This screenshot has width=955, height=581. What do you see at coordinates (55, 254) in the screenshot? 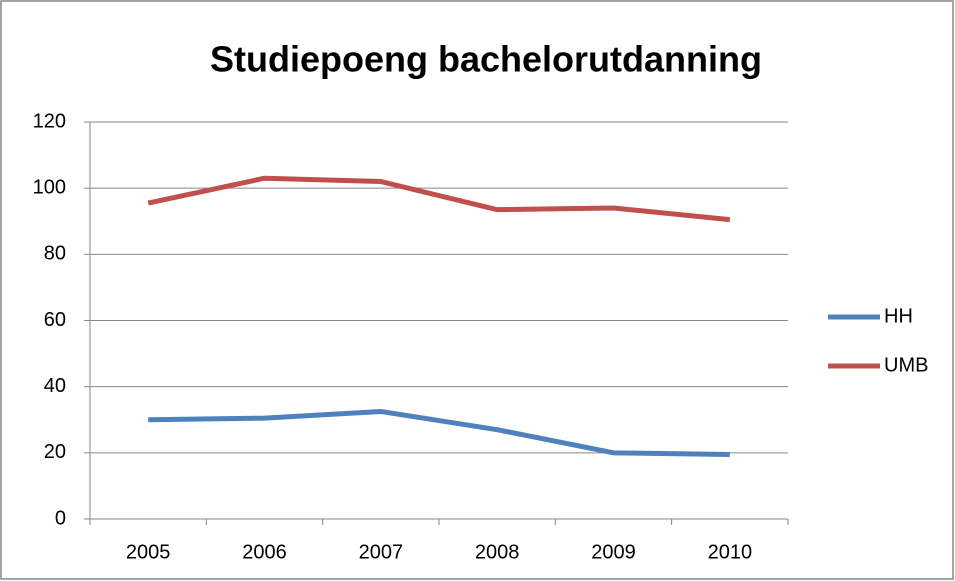
I see `y-tick-label: 80` at bounding box center [55, 254].